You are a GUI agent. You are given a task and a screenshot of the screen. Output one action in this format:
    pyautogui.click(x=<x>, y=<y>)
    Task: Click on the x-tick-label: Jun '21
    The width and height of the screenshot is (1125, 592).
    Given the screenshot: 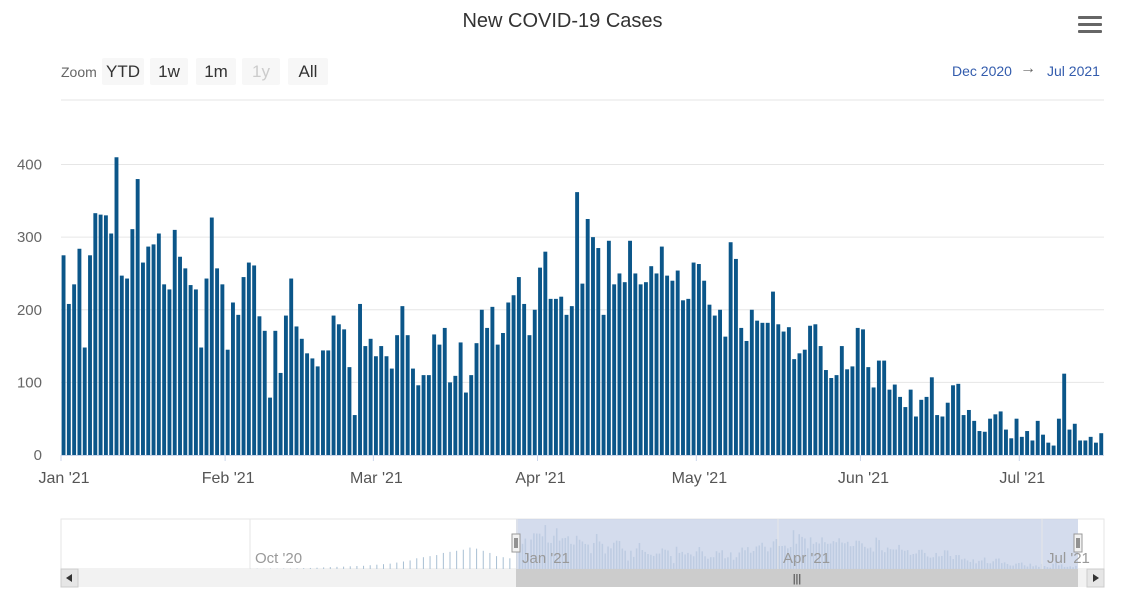 What is the action you would take?
    pyautogui.click(x=863, y=478)
    